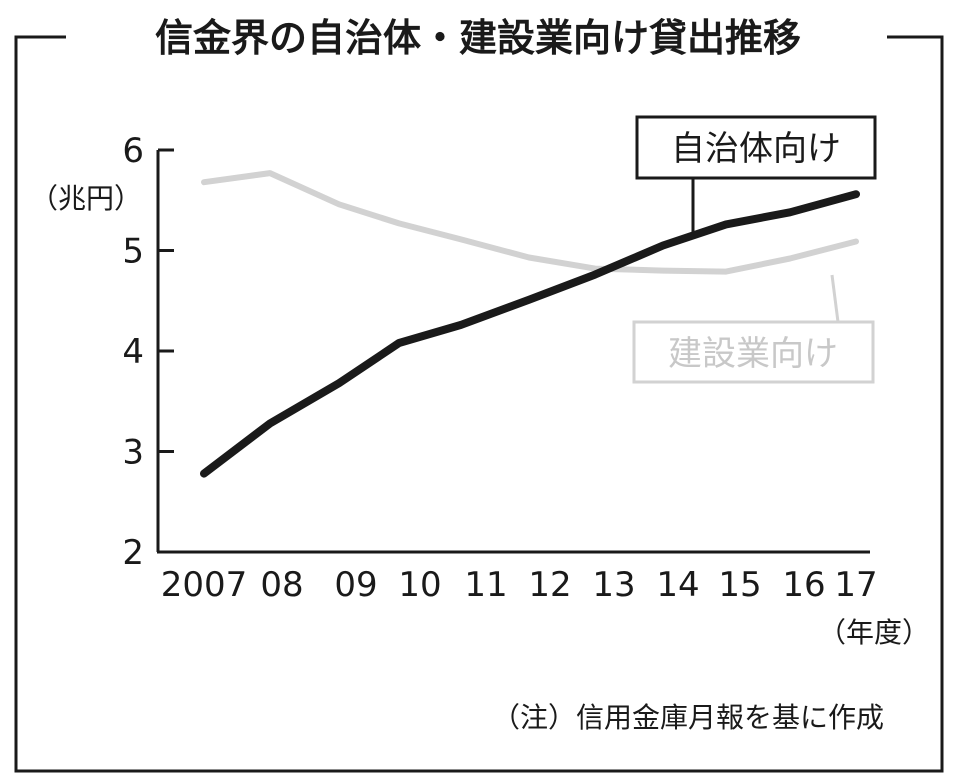 This screenshot has height=780, width=956. I want to click on x-tick-label: 10, so click(419, 585).